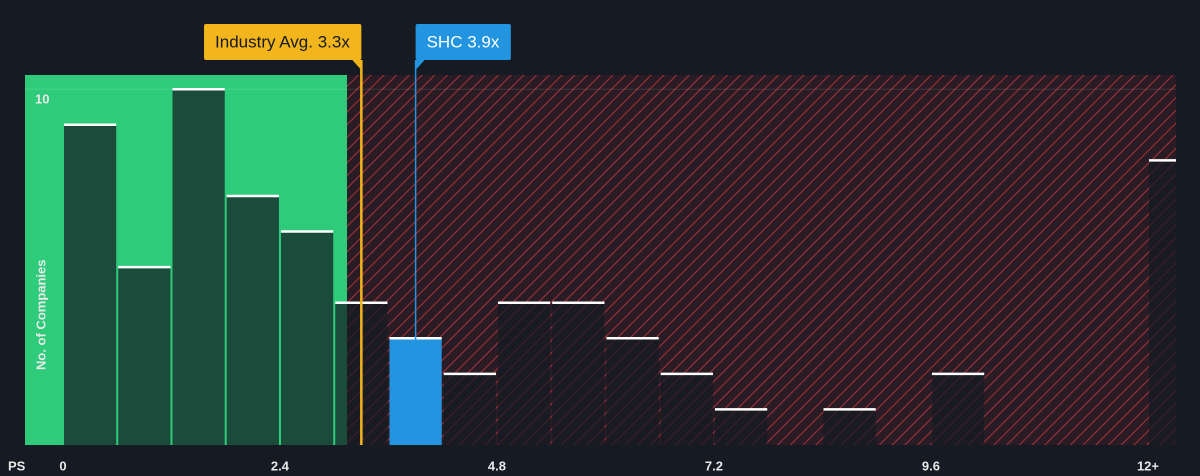 The height and width of the screenshot is (476, 1200). What do you see at coordinates (42, 99) in the screenshot?
I see `y-tick-label: 10` at bounding box center [42, 99].